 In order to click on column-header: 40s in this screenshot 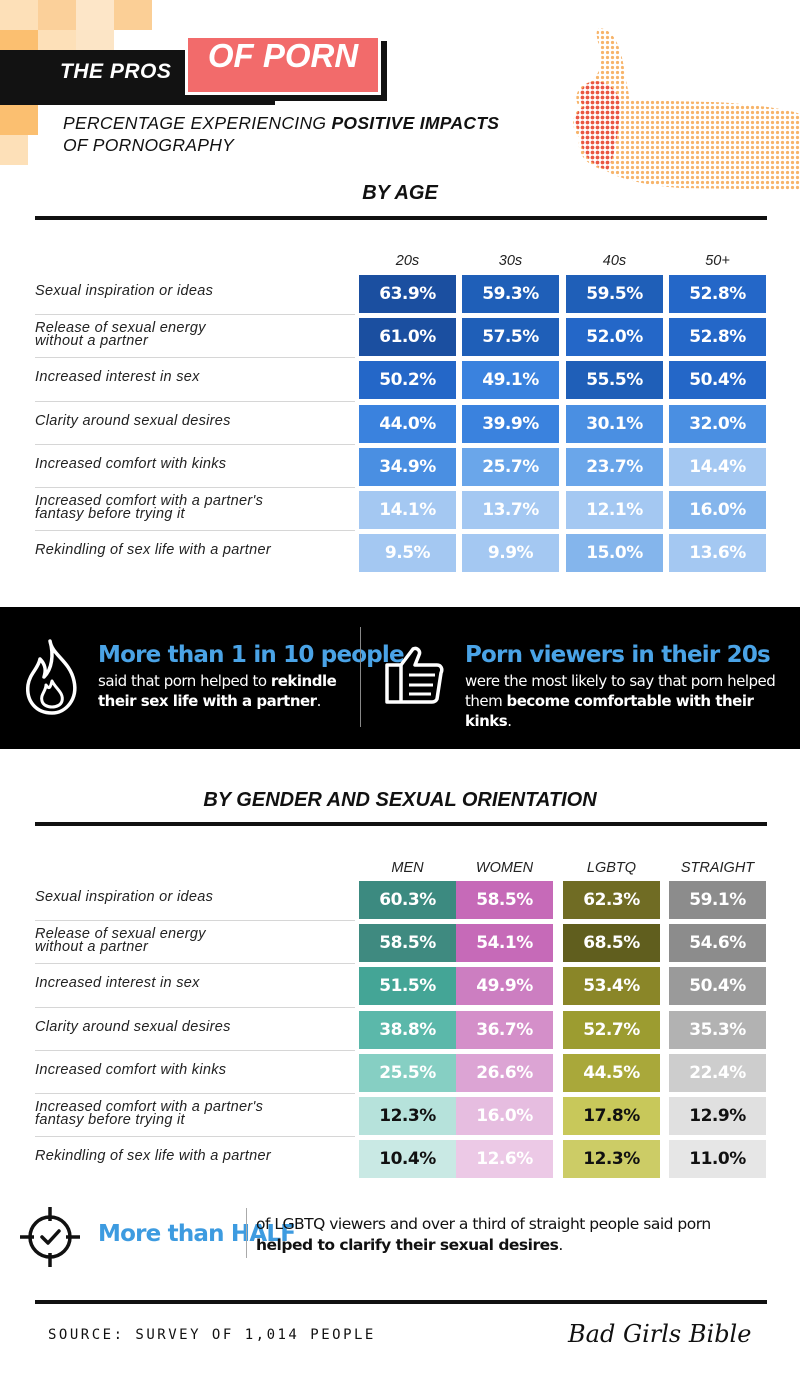, I will do `click(614, 261)`.